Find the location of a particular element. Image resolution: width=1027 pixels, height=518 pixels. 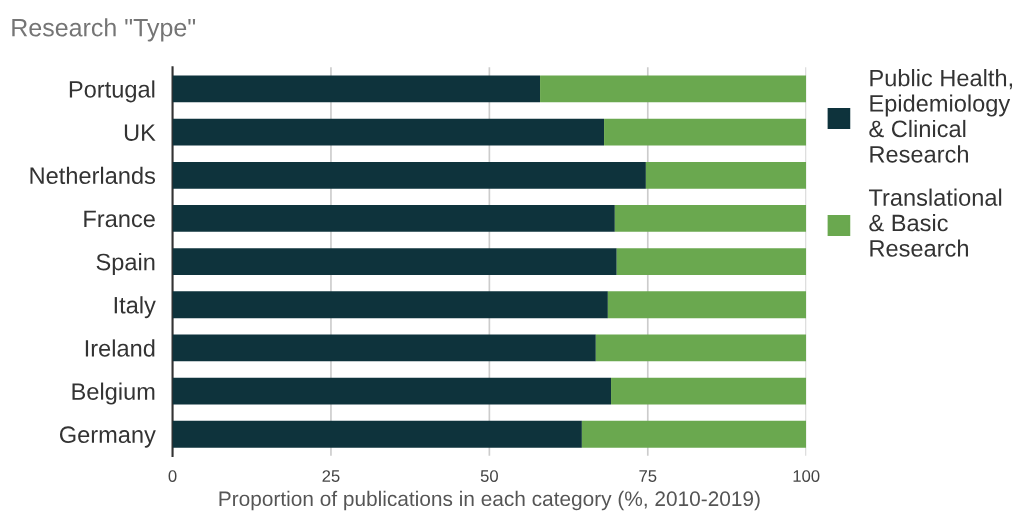

y-tick-label: Netherlands is located at coordinates (93, 175).